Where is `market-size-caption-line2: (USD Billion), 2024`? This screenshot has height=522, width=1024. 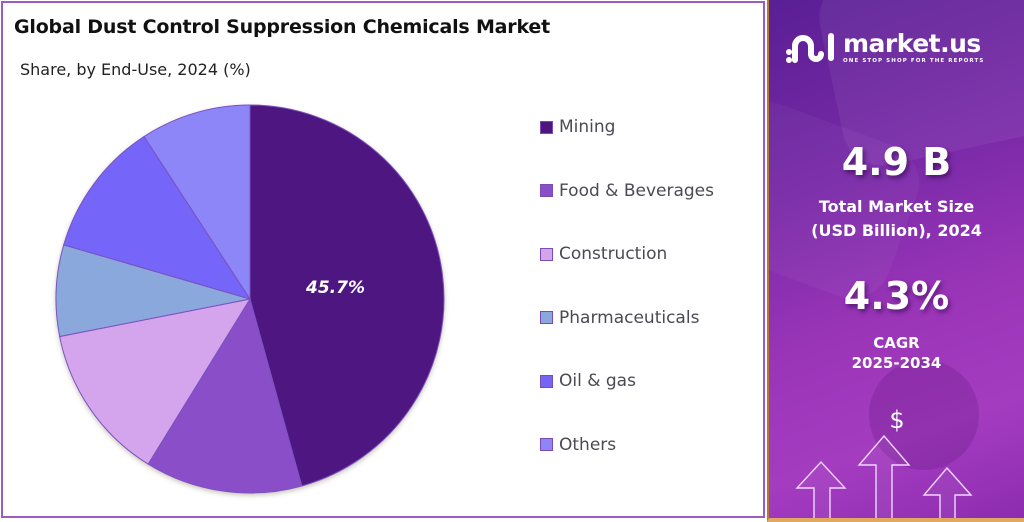
market-size-caption-line2: (USD Billion), 2024 is located at coordinates (896, 230).